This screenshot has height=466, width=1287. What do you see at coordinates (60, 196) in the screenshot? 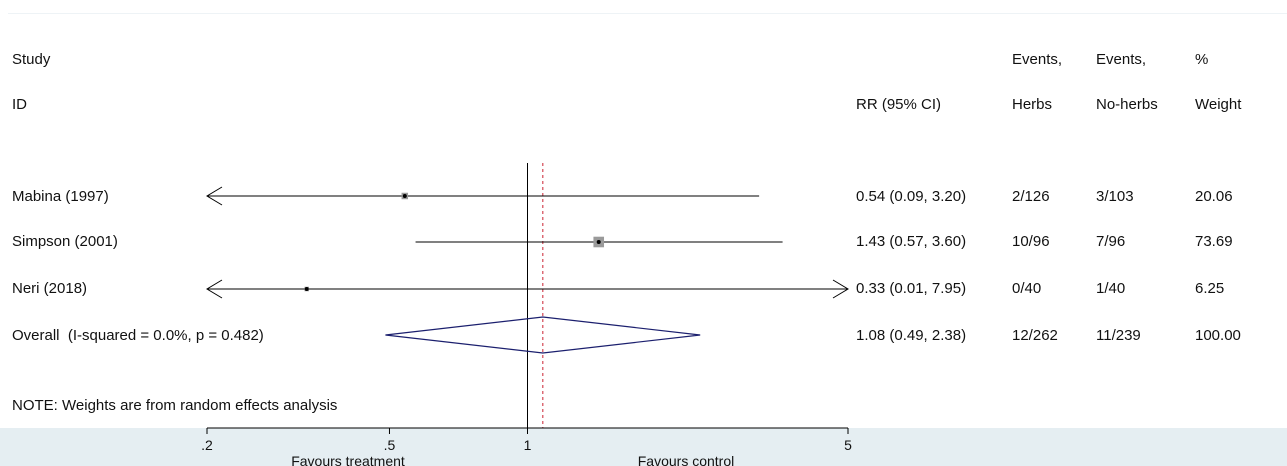
I see `study-name-mabina: Mabina (1997)` at bounding box center [60, 196].